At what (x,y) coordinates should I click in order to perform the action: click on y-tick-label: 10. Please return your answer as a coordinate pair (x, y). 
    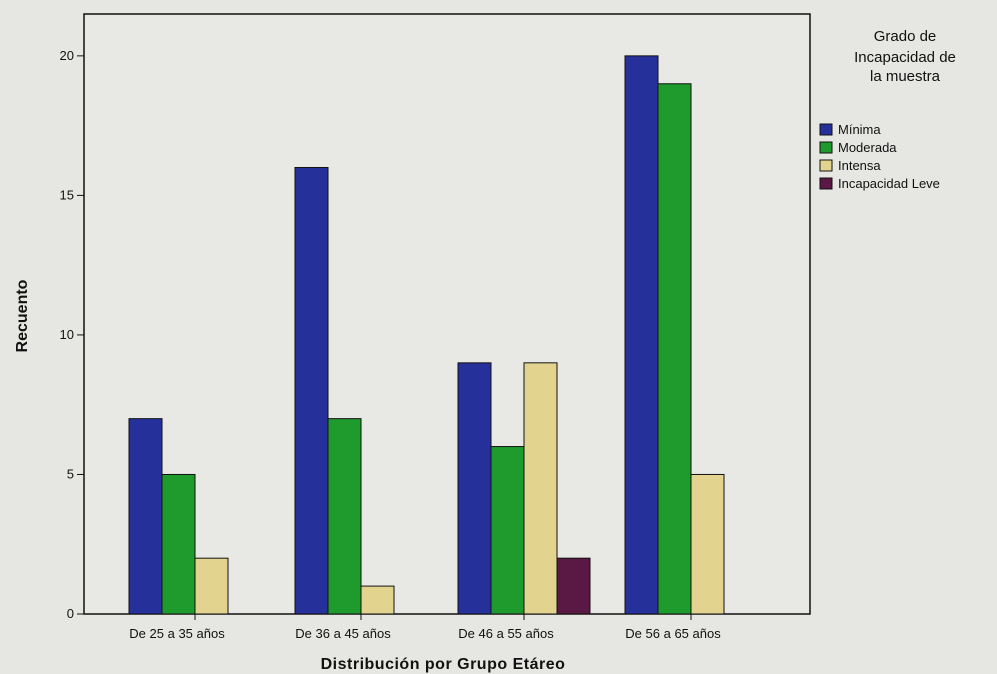
    Looking at the image, I should click on (67, 334).